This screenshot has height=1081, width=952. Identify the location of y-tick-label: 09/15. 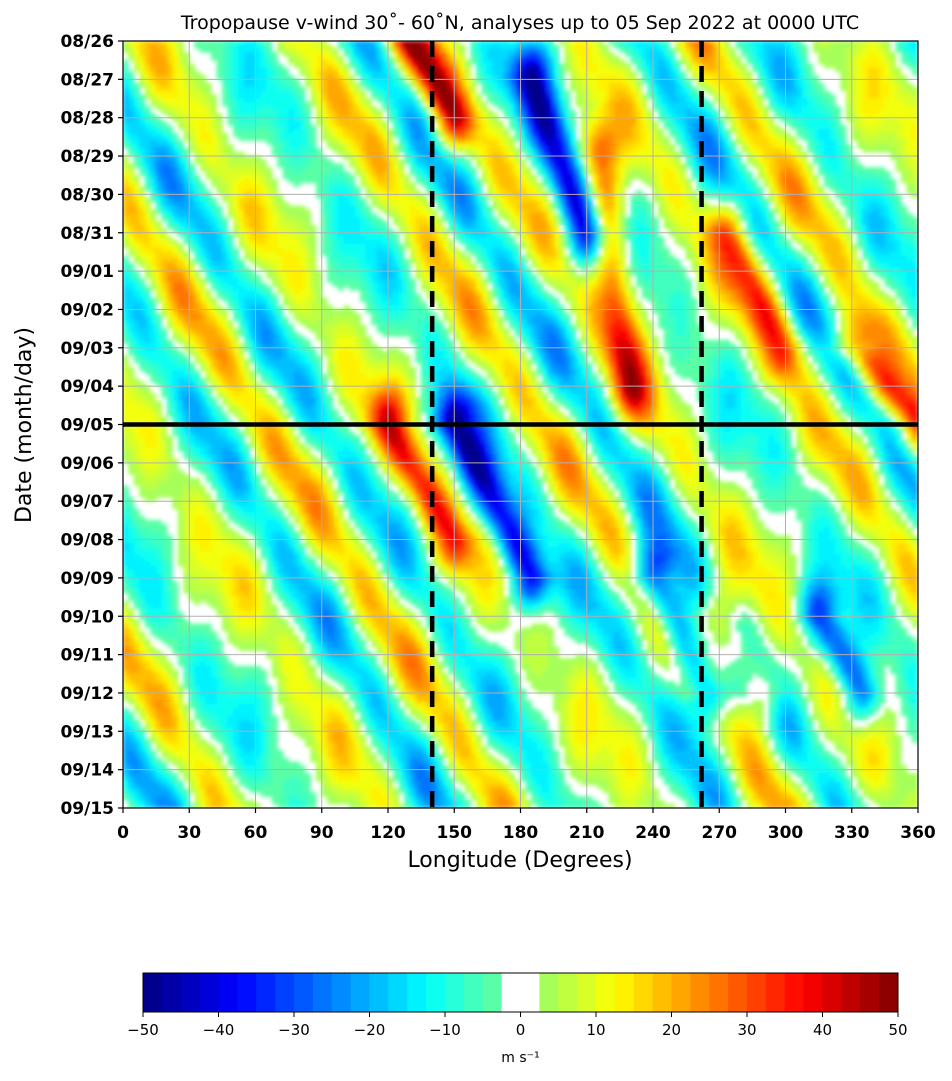
(87, 809).